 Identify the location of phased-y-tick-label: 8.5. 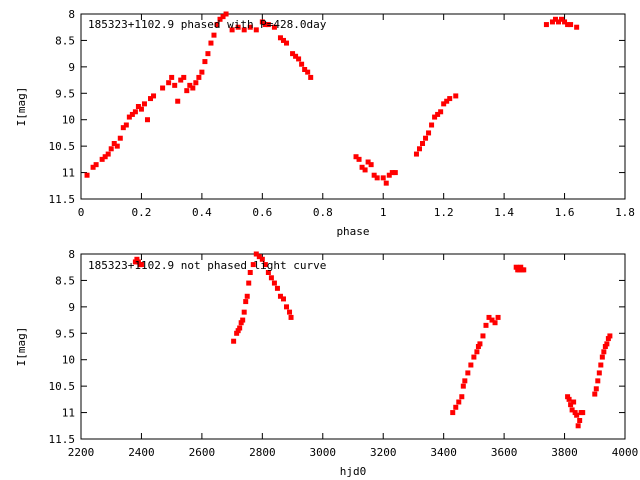
(65, 40).